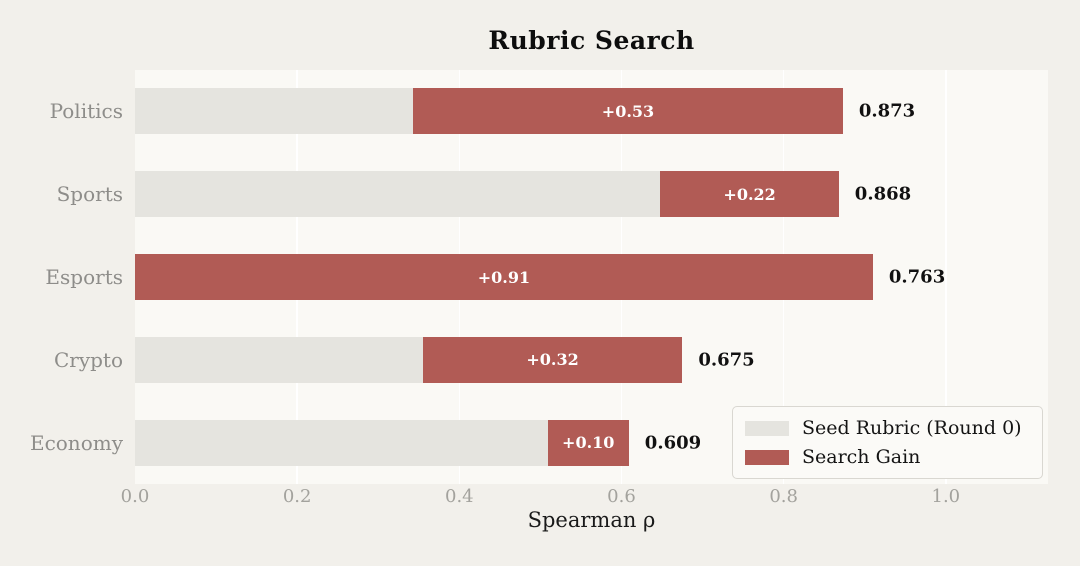 This screenshot has width=1080, height=566. What do you see at coordinates (84, 277) in the screenshot?
I see `category-label-esports: Esports` at bounding box center [84, 277].